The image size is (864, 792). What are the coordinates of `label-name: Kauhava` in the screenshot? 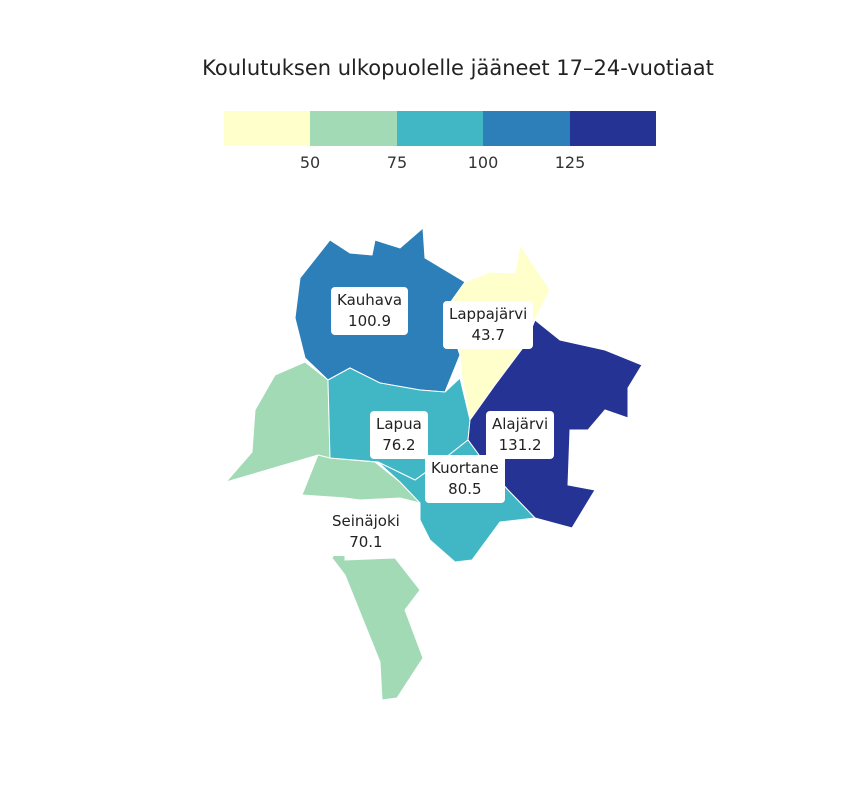 It's located at (370, 300).